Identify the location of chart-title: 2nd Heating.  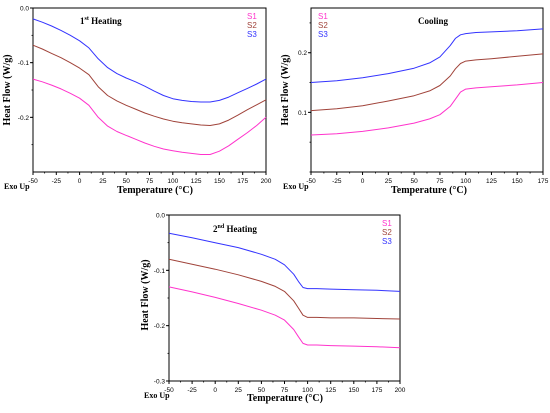
(235, 229).